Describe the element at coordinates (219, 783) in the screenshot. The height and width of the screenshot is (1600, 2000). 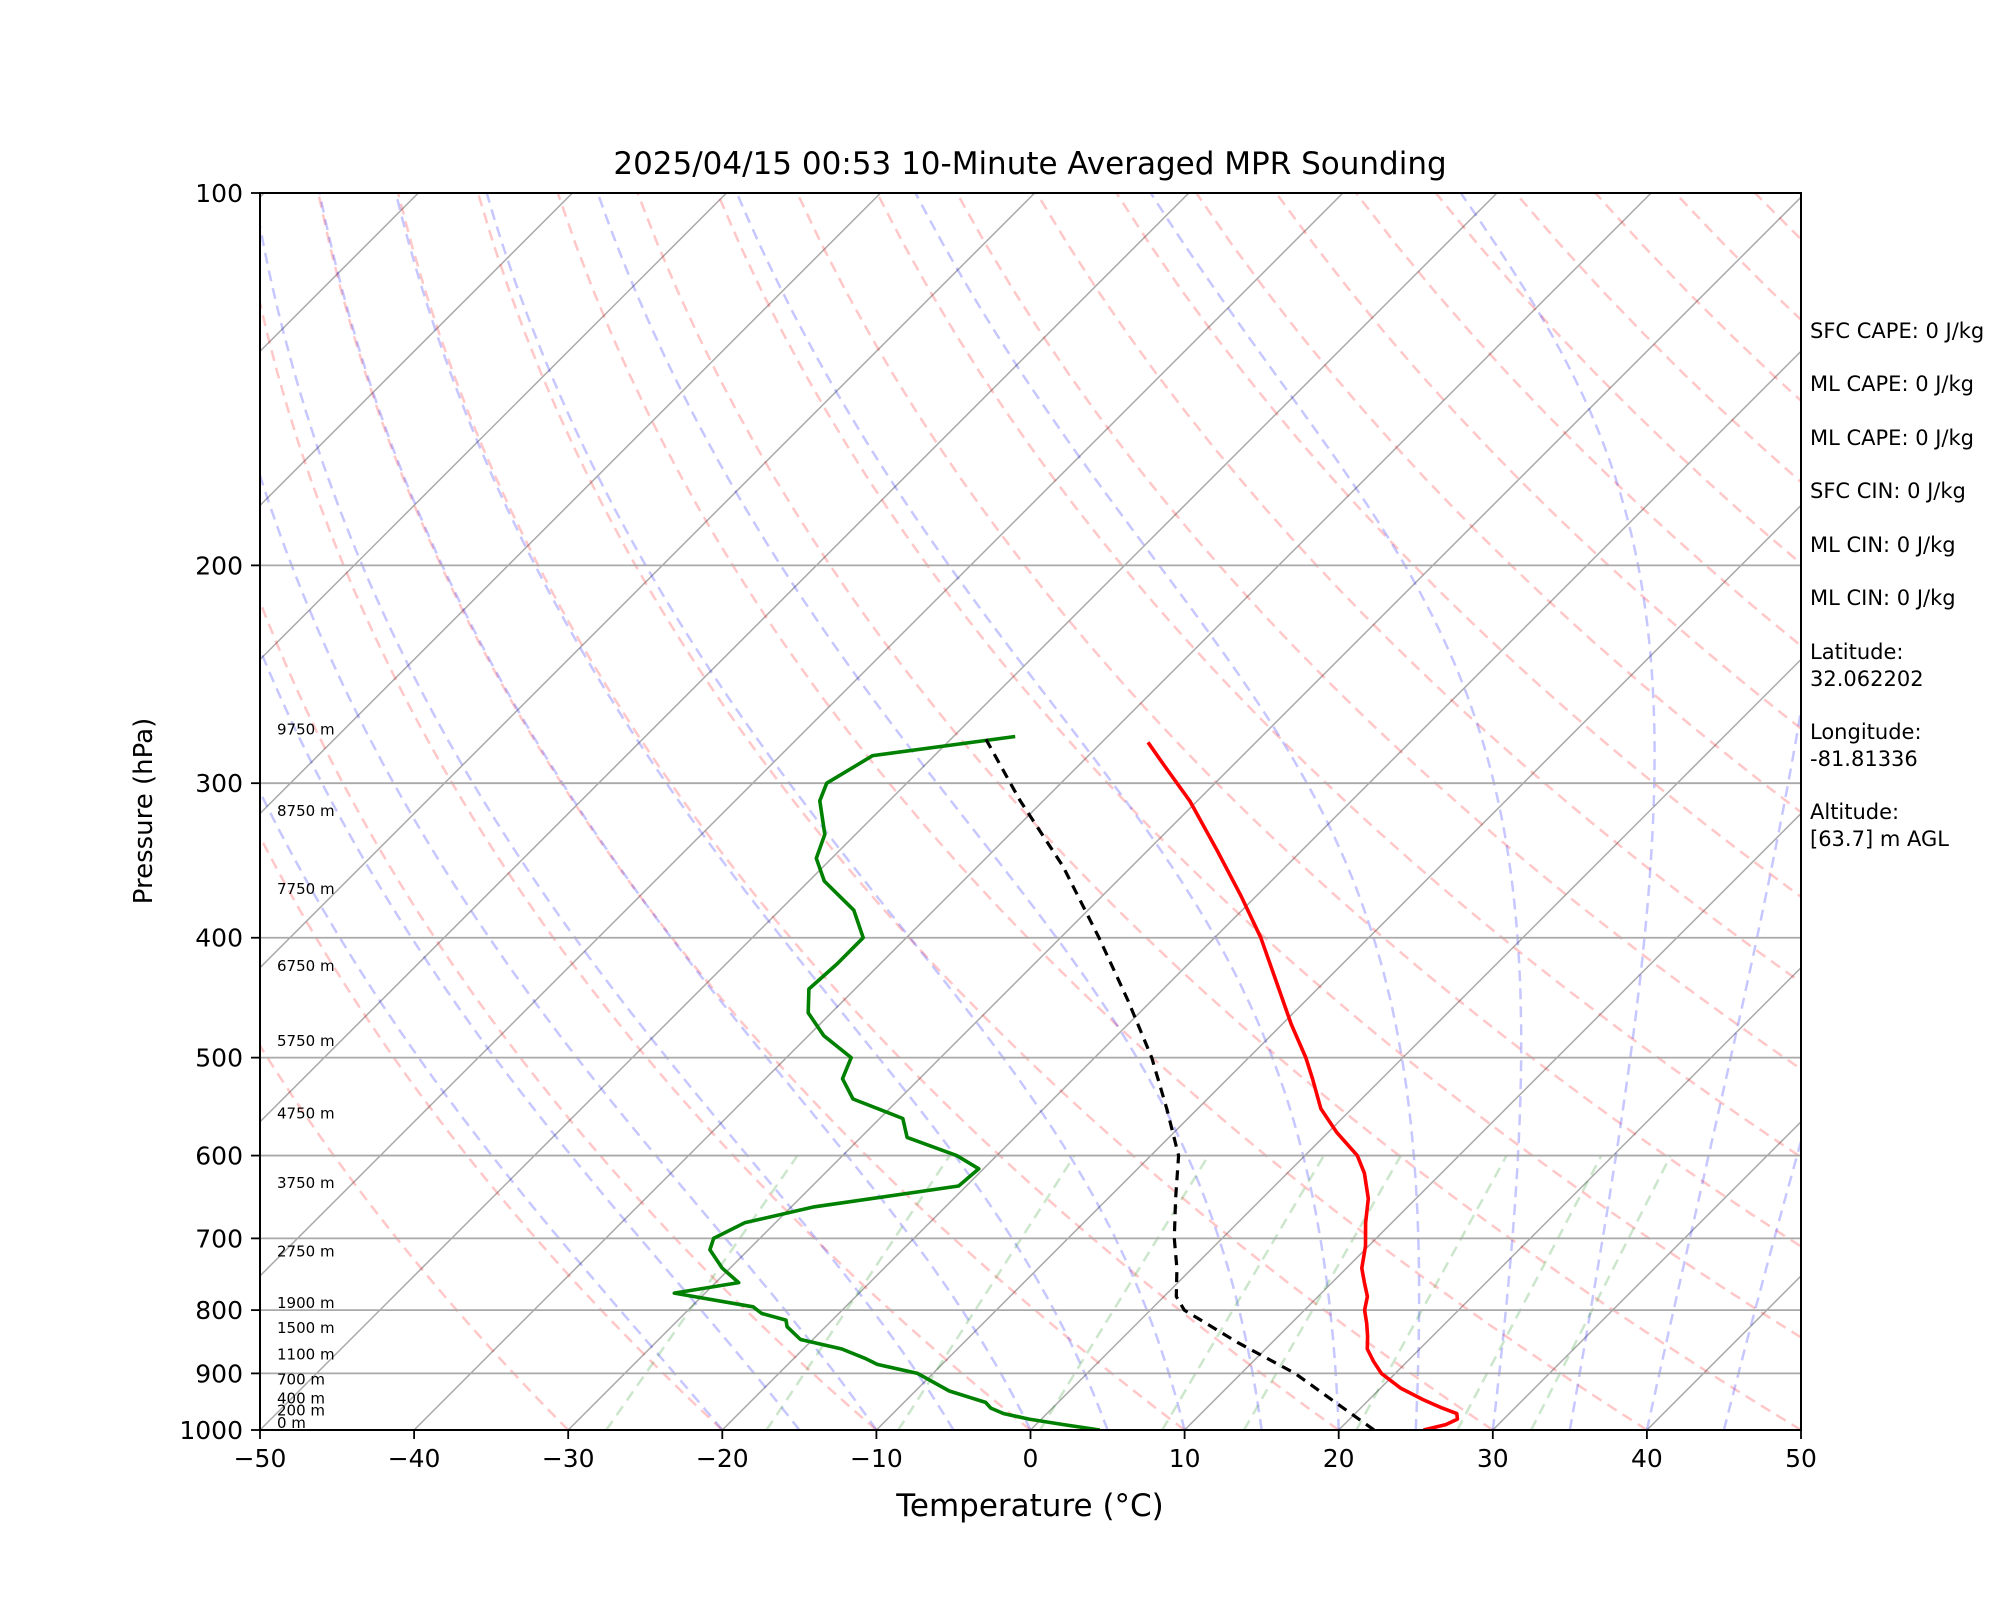
I see `y-tick-label: 300` at that location.